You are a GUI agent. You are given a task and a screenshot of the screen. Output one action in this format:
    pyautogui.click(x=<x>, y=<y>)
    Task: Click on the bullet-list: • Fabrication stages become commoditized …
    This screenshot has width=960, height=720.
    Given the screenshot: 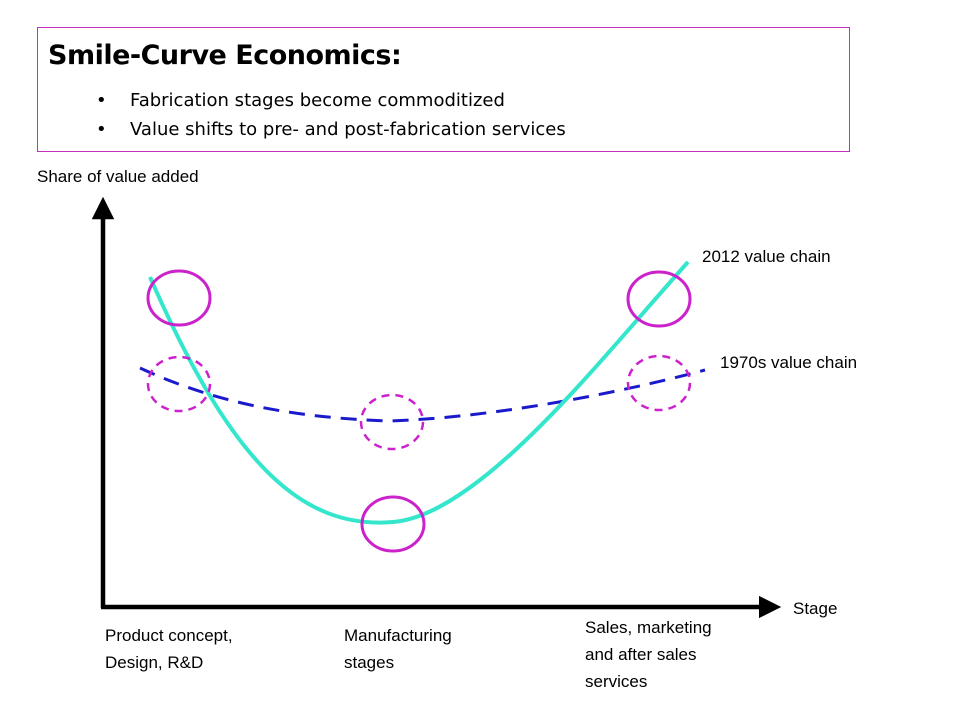 What is the action you would take?
    pyautogui.click(x=331, y=115)
    